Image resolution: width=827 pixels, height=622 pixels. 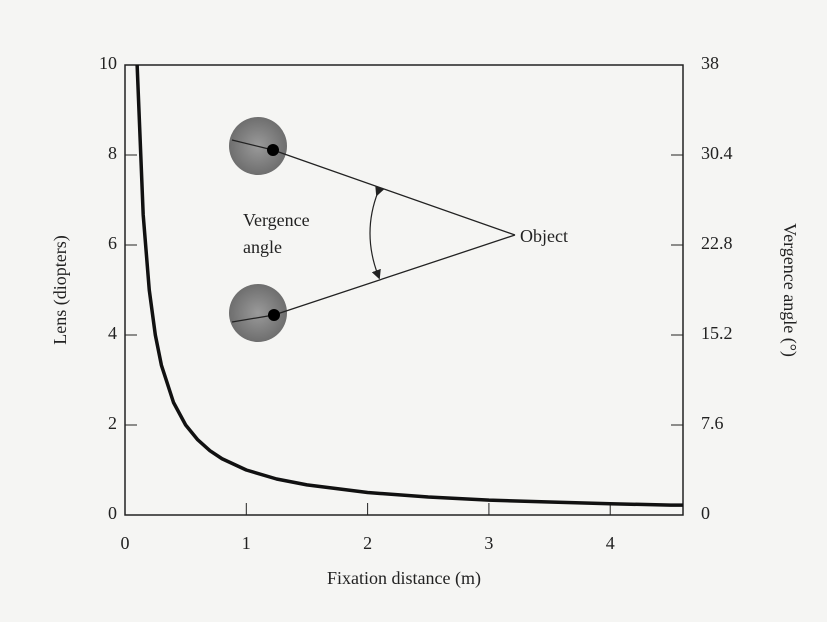 I want to click on angle-arc, so click(x=377, y=232).